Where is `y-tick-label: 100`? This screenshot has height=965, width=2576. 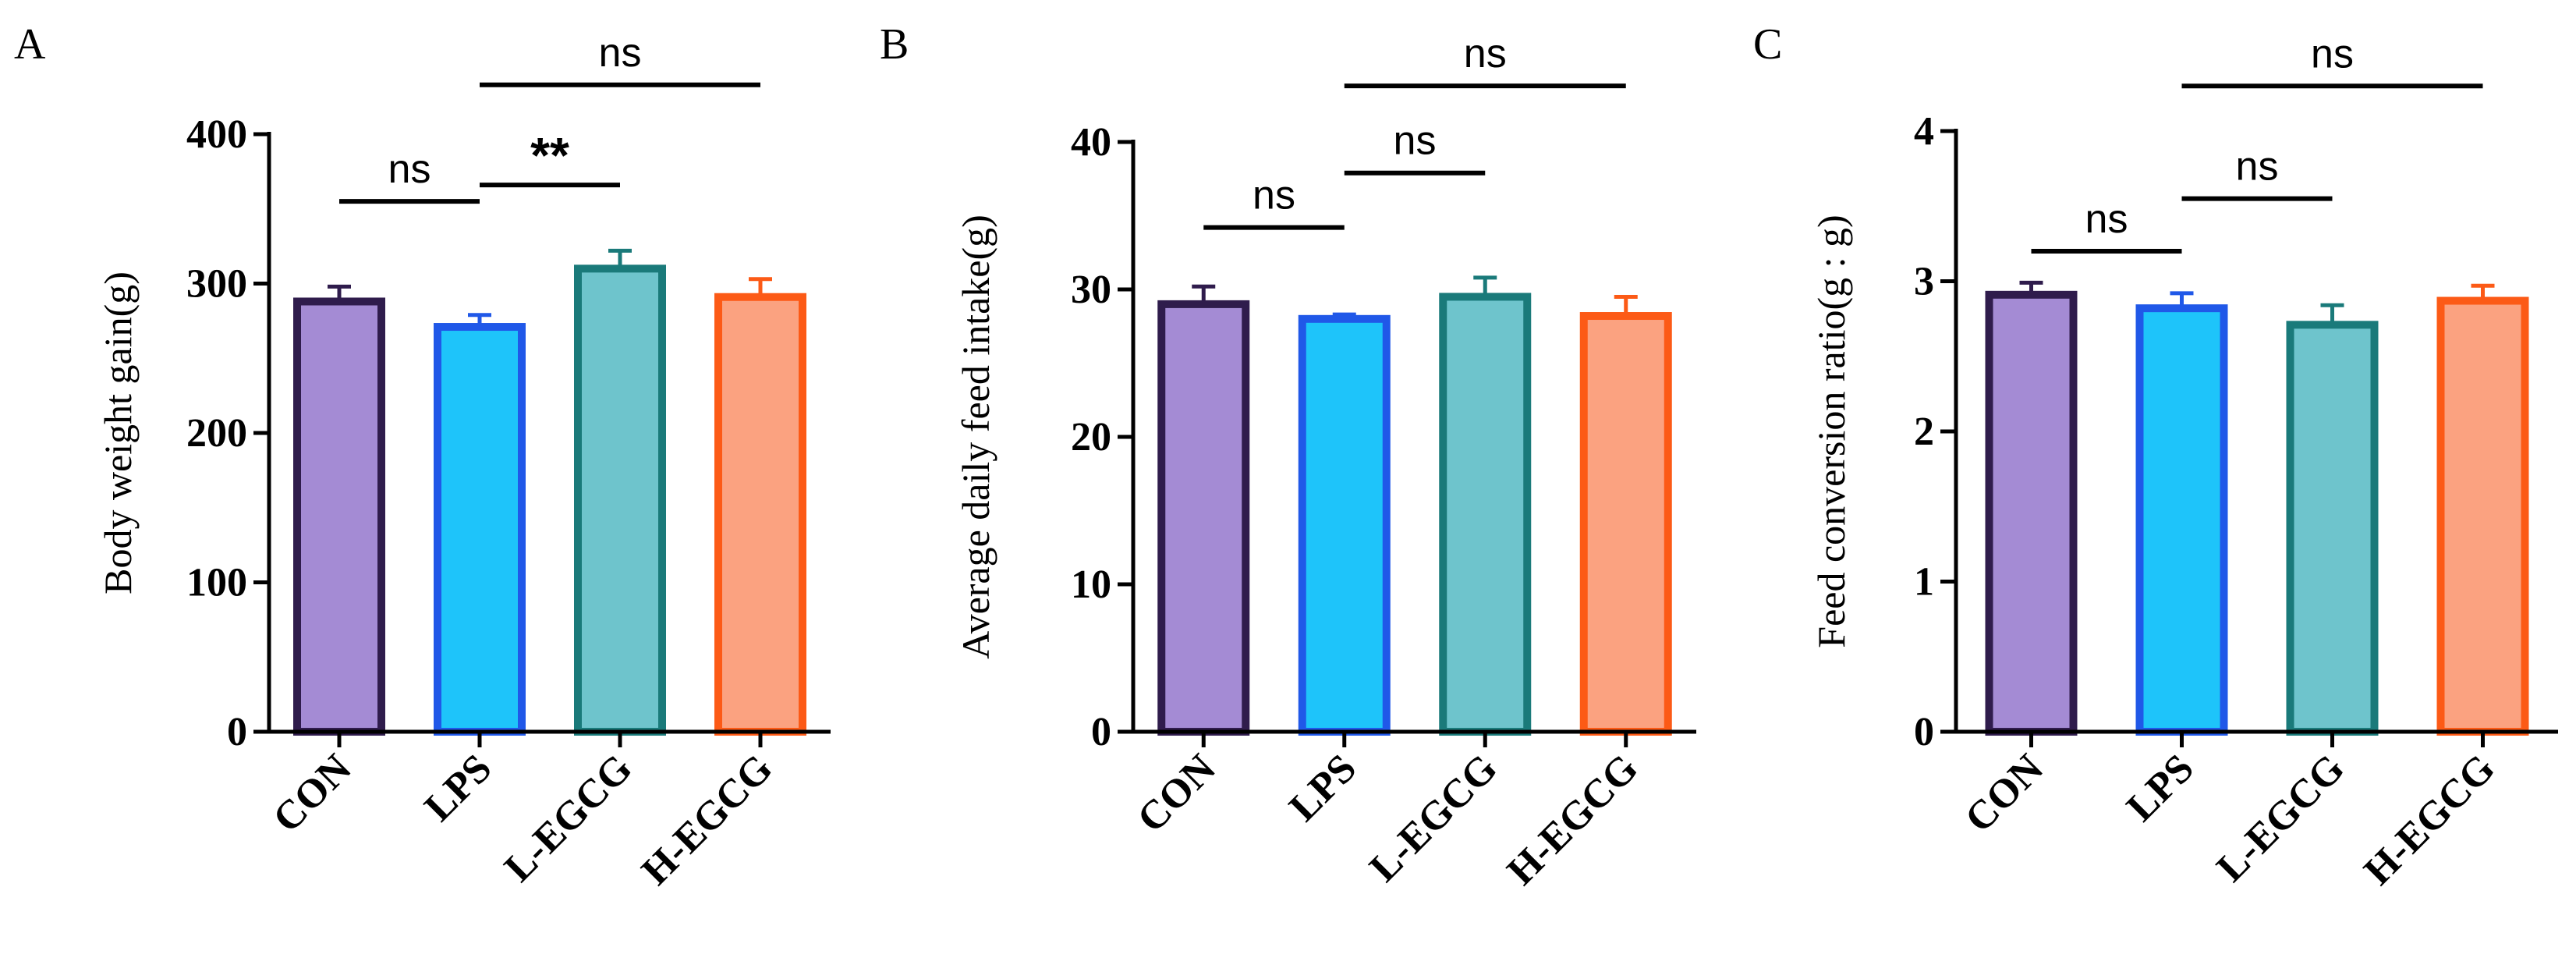 y-tick-label: 100 is located at coordinates (216, 583).